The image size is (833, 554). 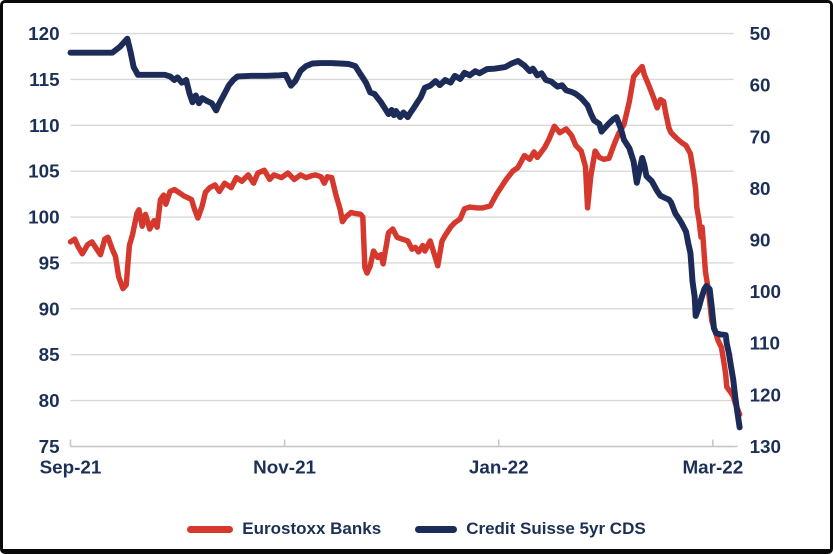 I want to click on x-tick-label: Sep-21, so click(x=71, y=467).